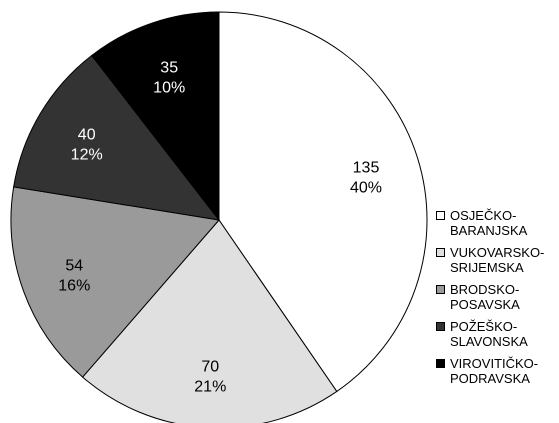 The image size is (559, 423). Describe the element at coordinates (366, 177) in the screenshot. I see `slice-data-label: 135 40%` at that location.